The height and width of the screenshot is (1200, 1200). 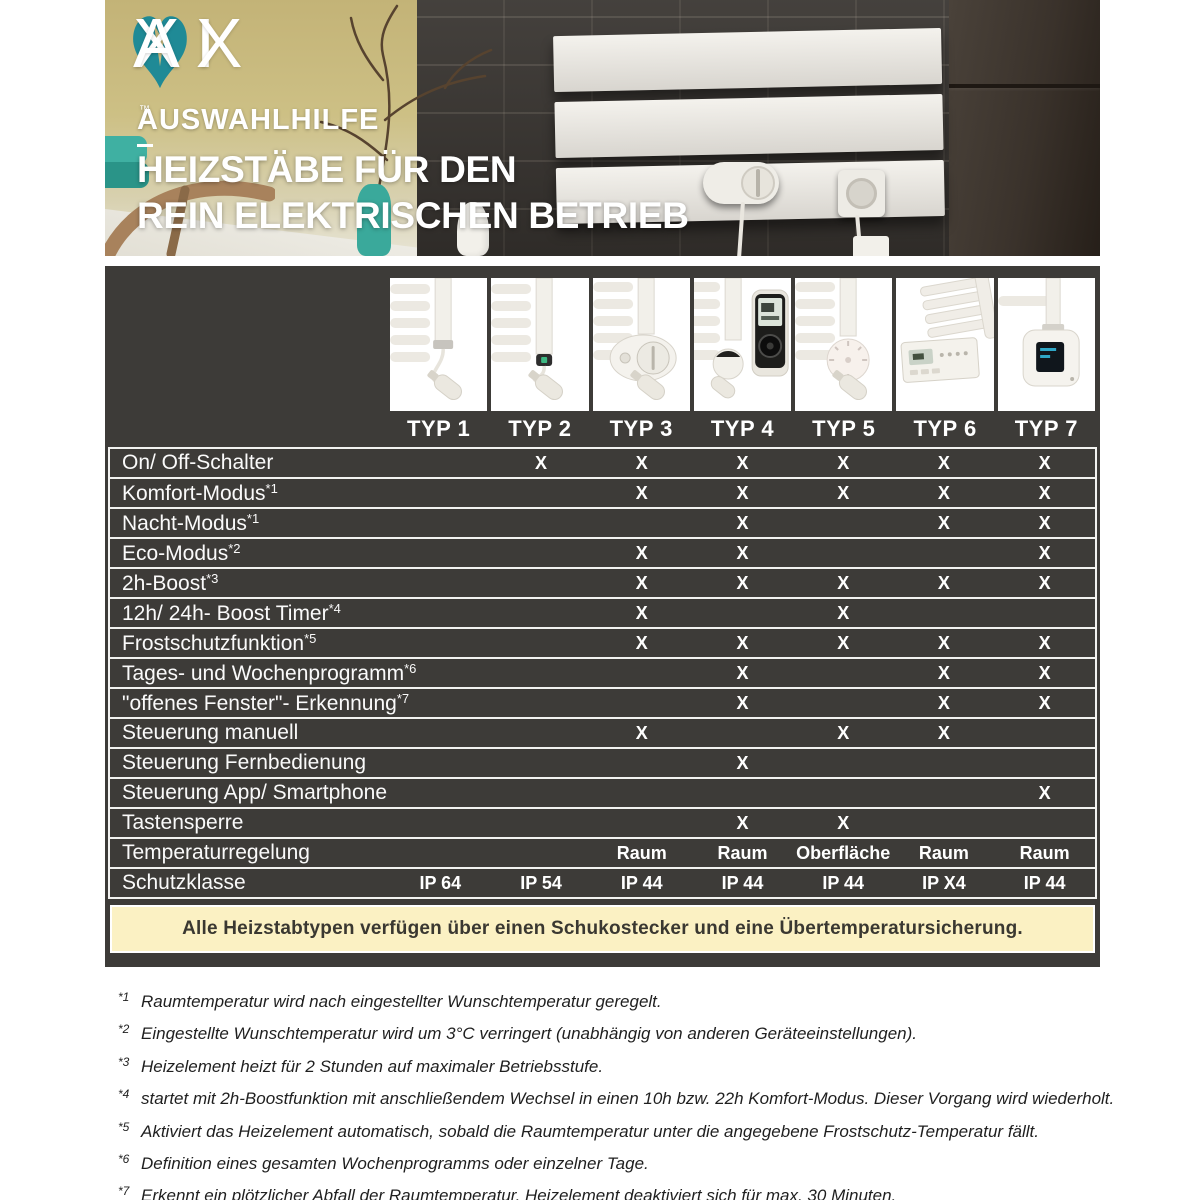 What do you see at coordinates (602, 494) in the screenshot?
I see `table-row: Komfort-Modus*1 X X X X X` at bounding box center [602, 494].